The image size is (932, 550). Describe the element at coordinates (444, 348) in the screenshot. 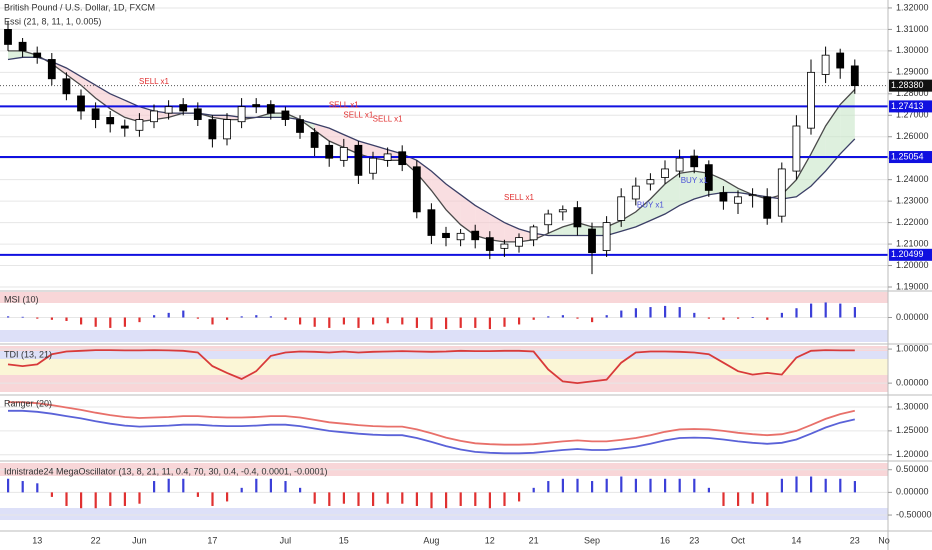

I see `tdi-top-band` at that location.